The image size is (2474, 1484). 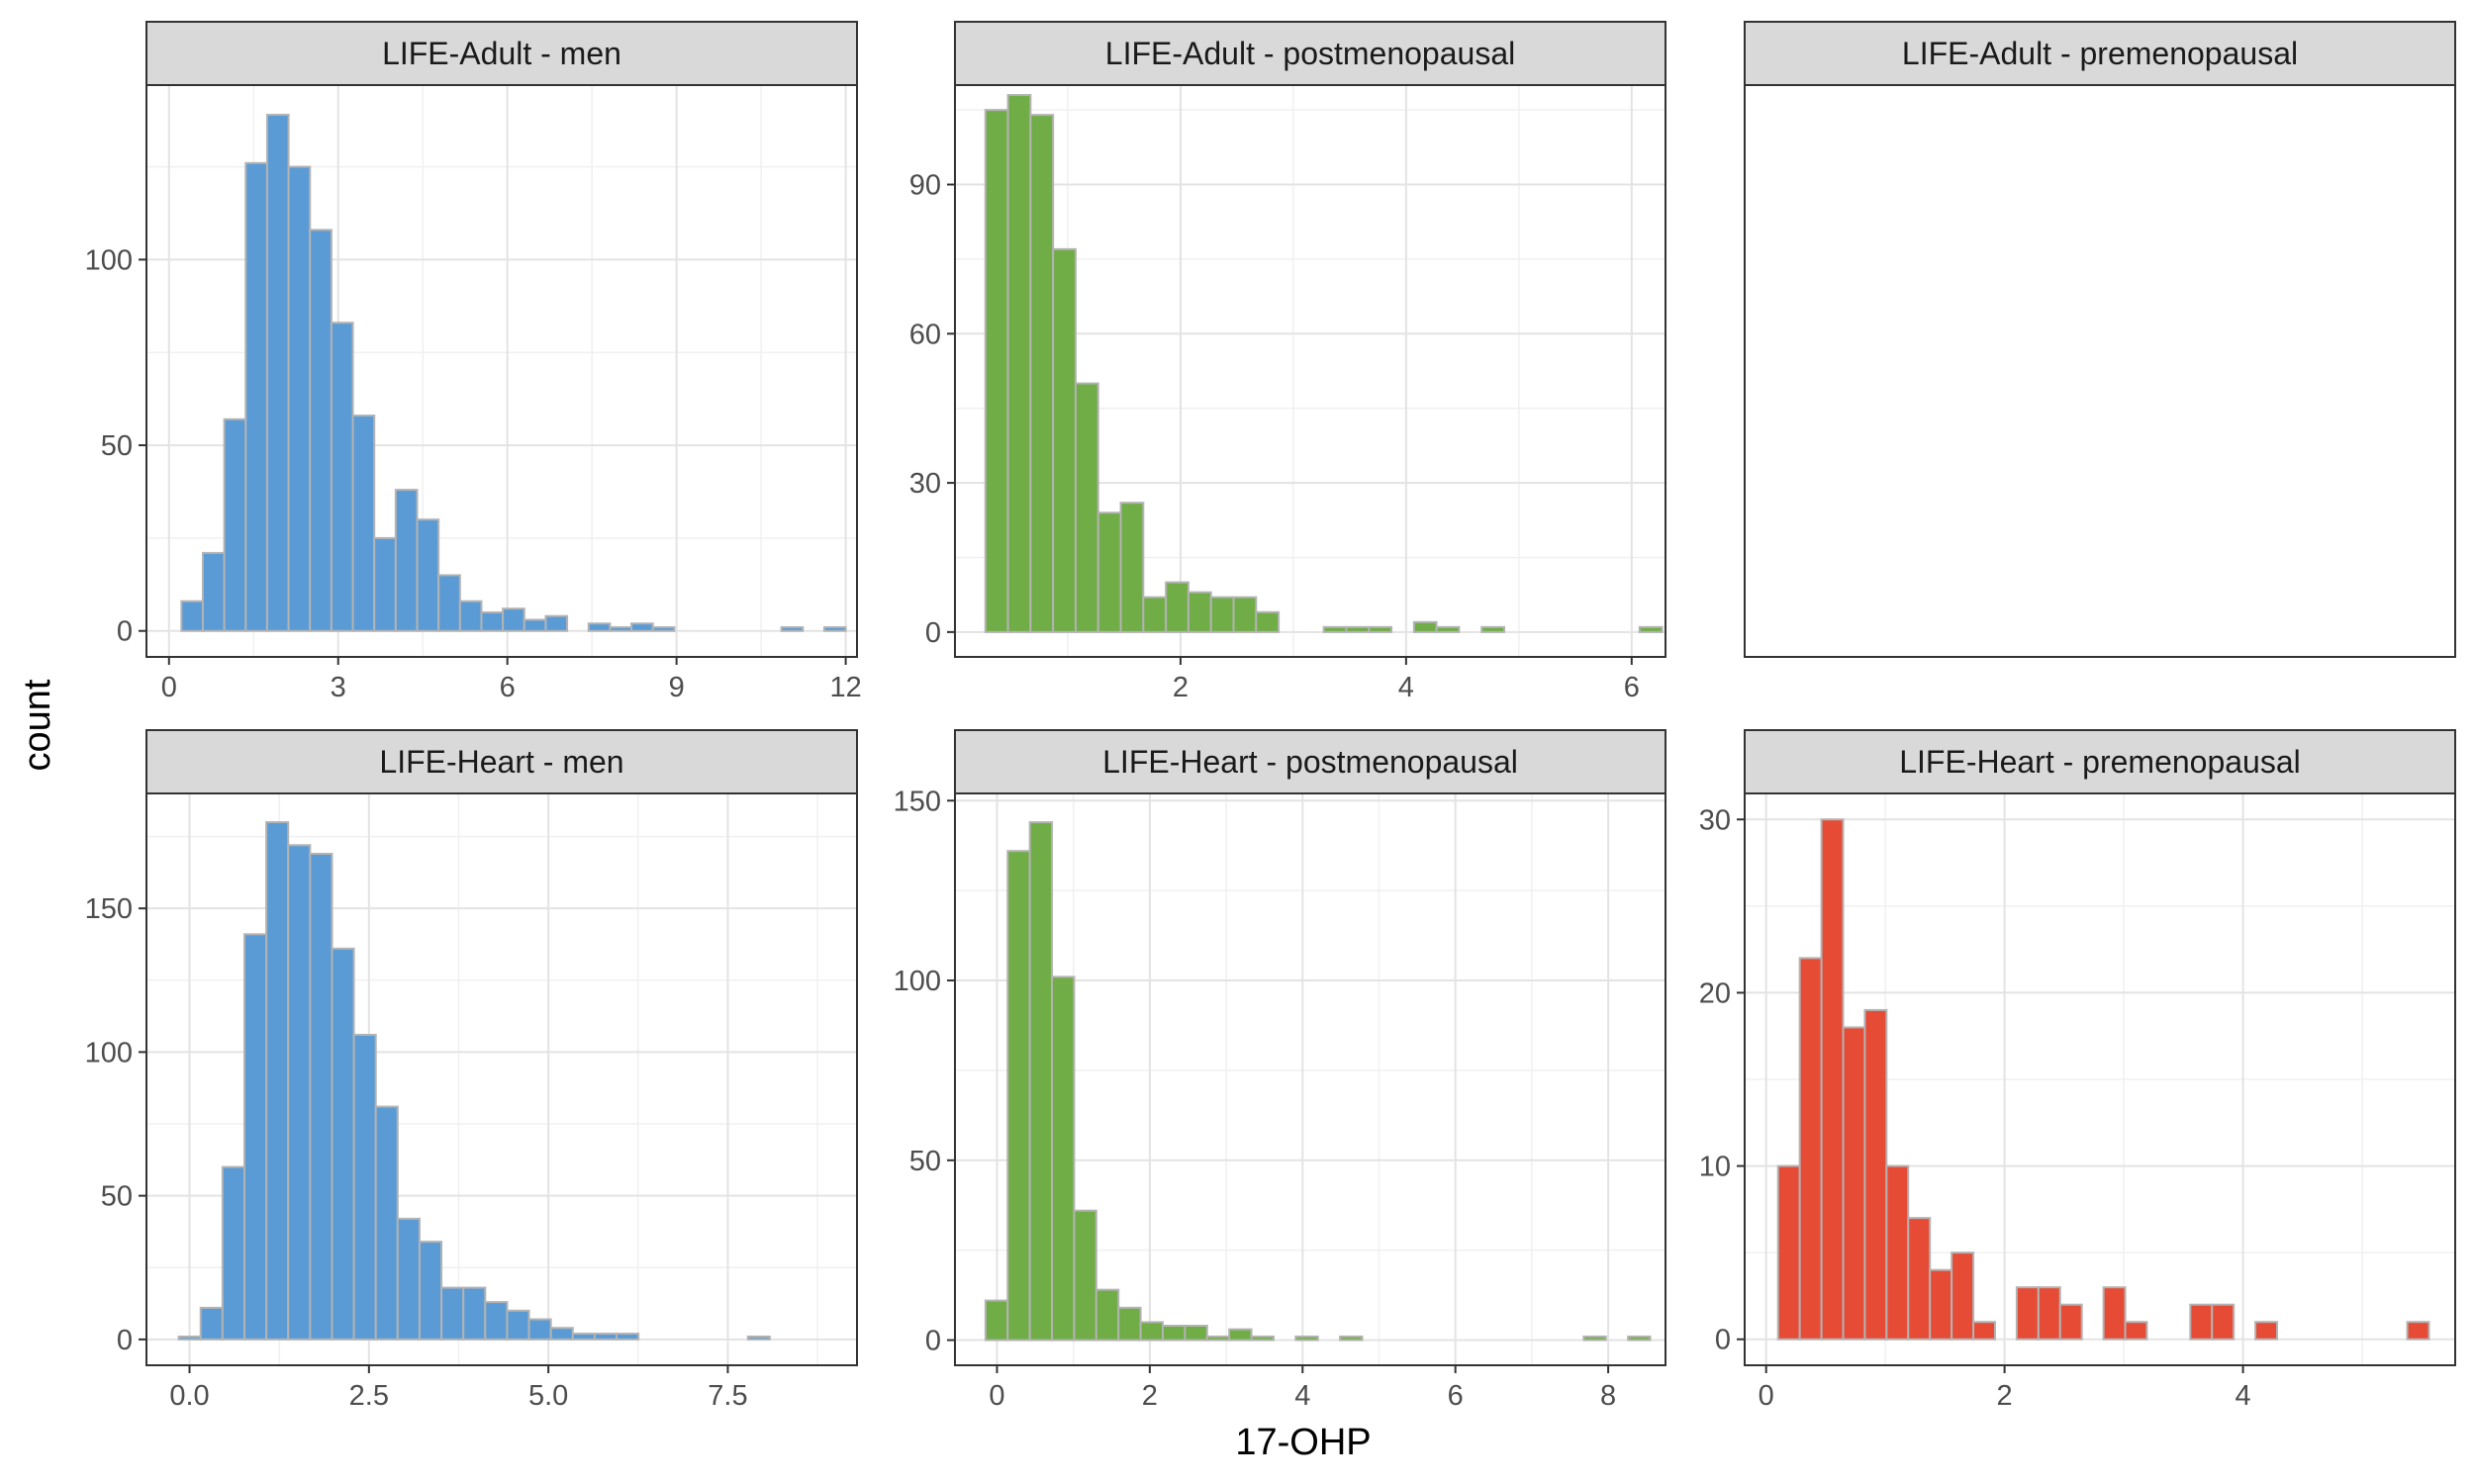 I want to click on facet-panel: LIFE-Heart - premenopausal 0 2 4 0 10 20 30, so click(x=2078, y=1070).